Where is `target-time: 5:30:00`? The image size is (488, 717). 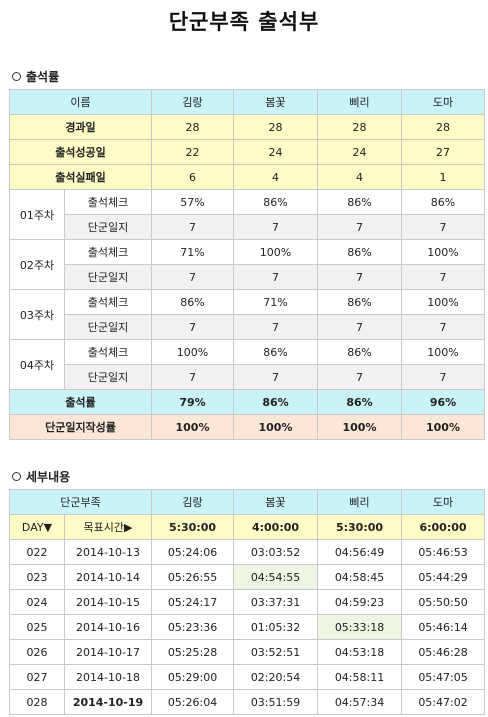
target-time: 5:30:00 is located at coordinates (193, 527).